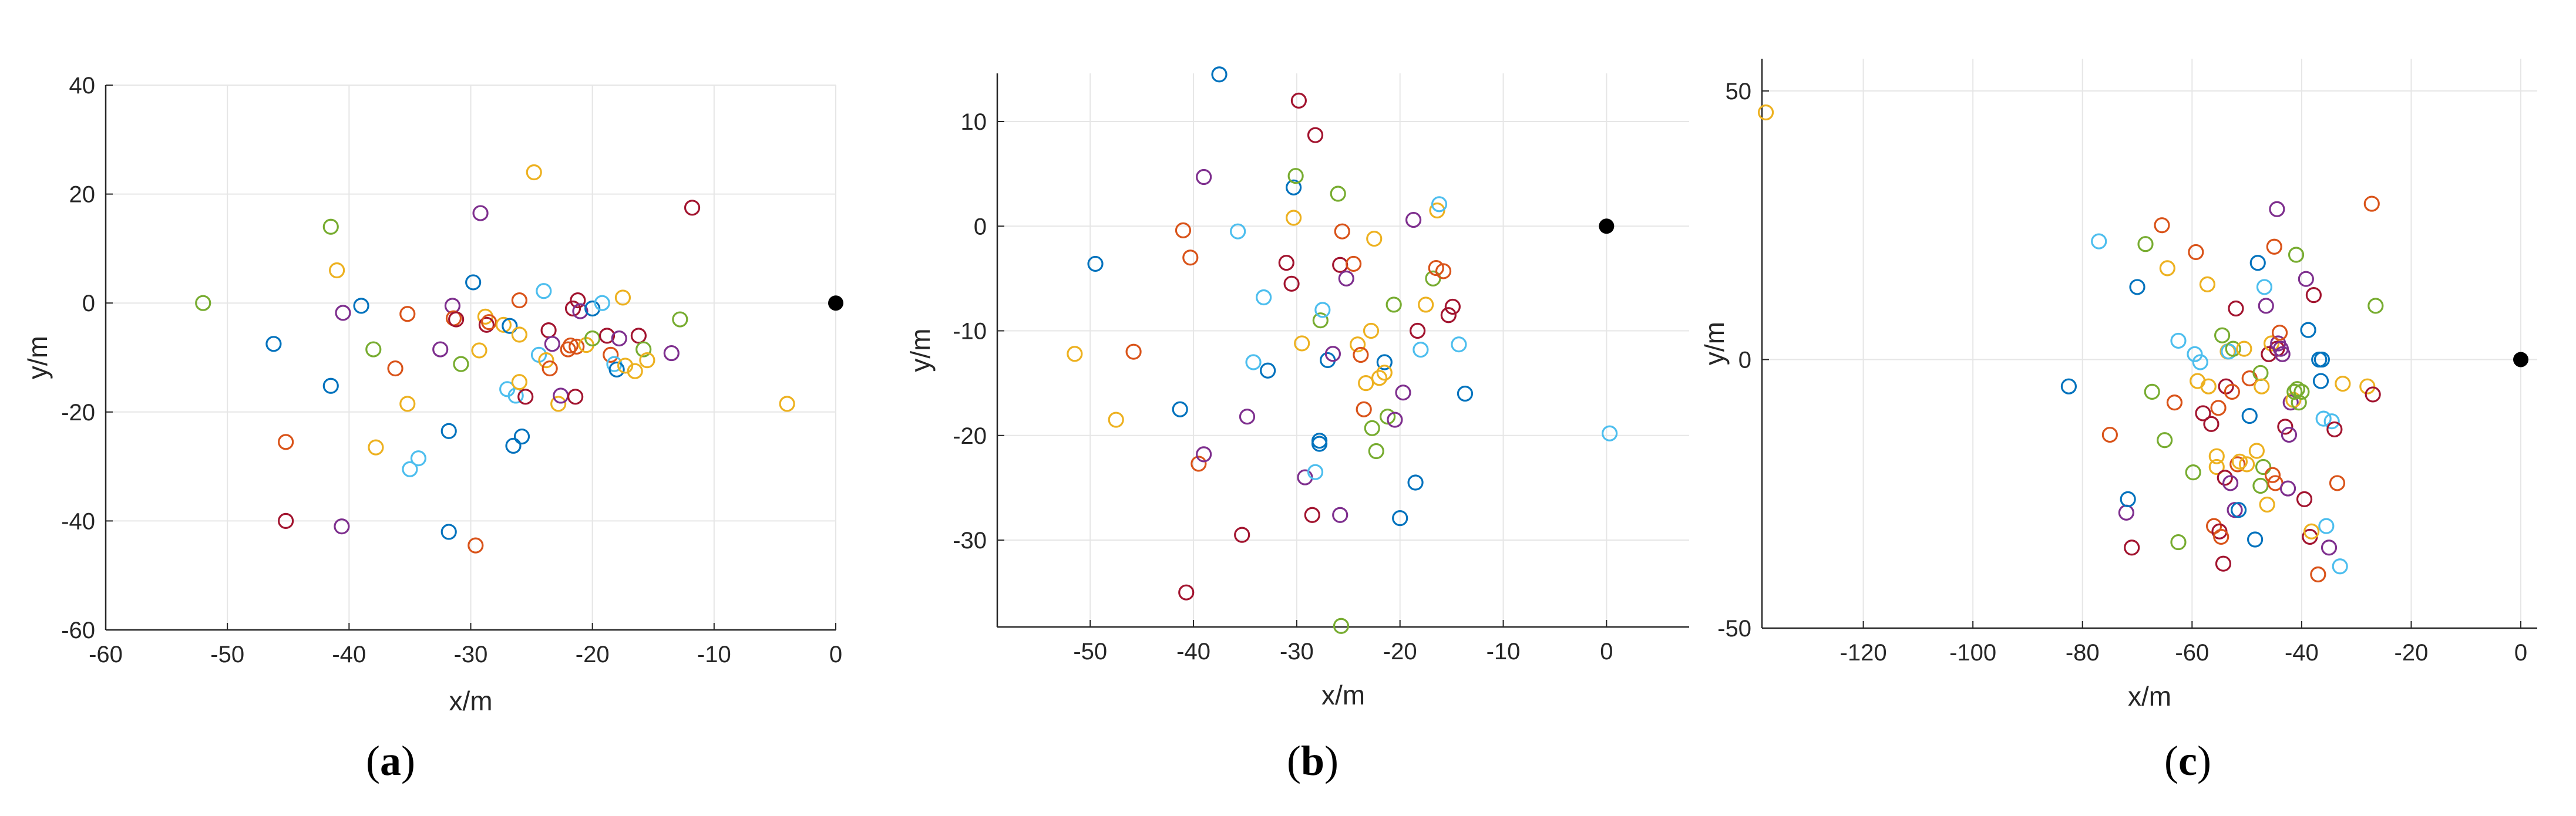  I want to click on x-tick-label: -50, so click(1090, 652).